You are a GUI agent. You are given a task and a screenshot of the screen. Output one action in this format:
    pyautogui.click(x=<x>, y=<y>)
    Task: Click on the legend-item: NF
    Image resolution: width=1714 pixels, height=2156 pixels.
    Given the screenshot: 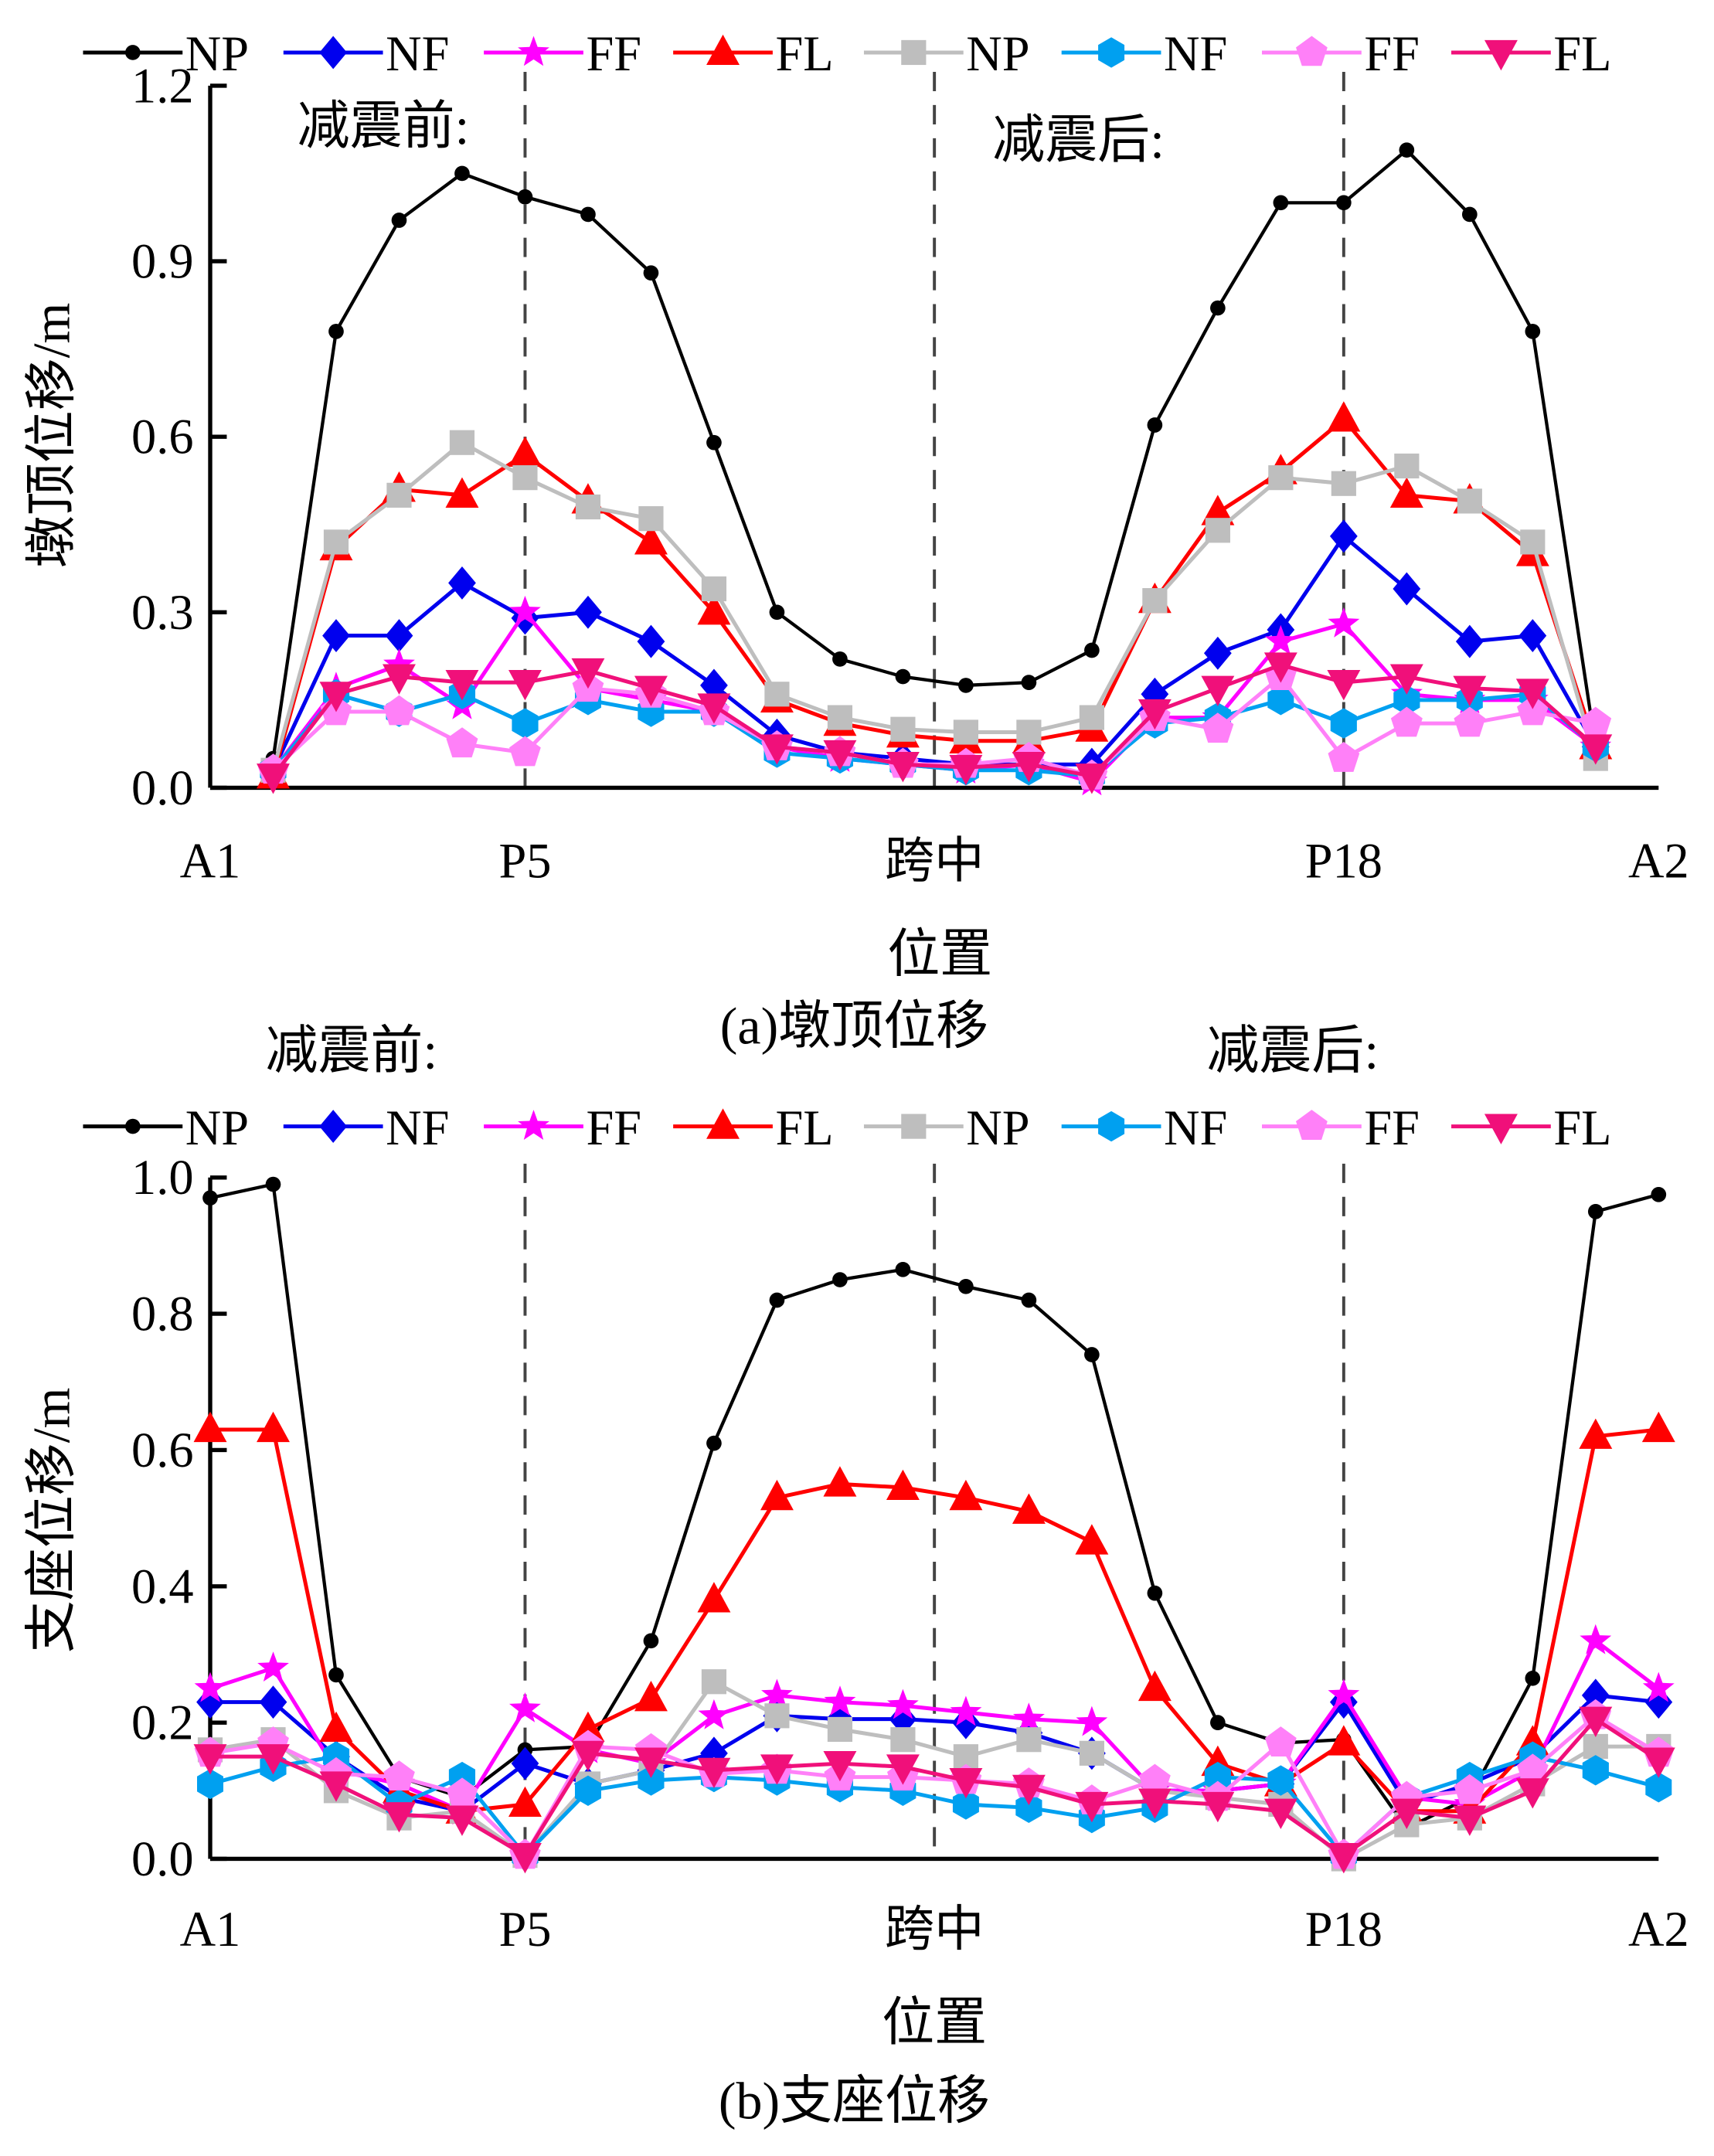 What is the action you would take?
    pyautogui.click(x=366, y=53)
    